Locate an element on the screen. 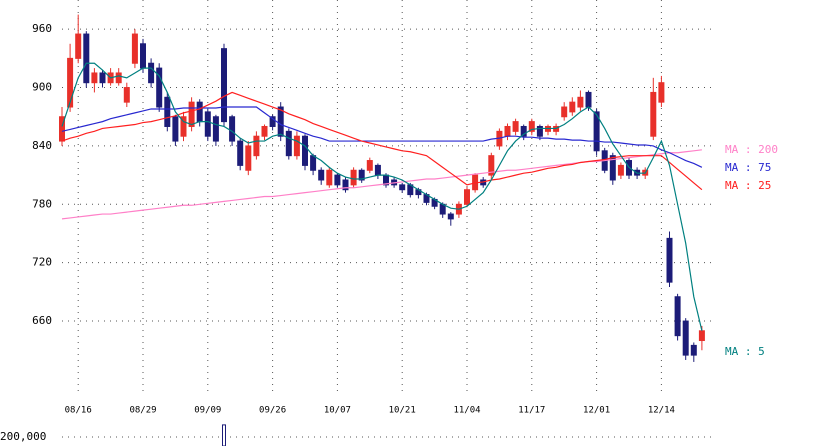 The height and width of the screenshot is (446, 813). y-tick-label: 960 is located at coordinates (42, 28).